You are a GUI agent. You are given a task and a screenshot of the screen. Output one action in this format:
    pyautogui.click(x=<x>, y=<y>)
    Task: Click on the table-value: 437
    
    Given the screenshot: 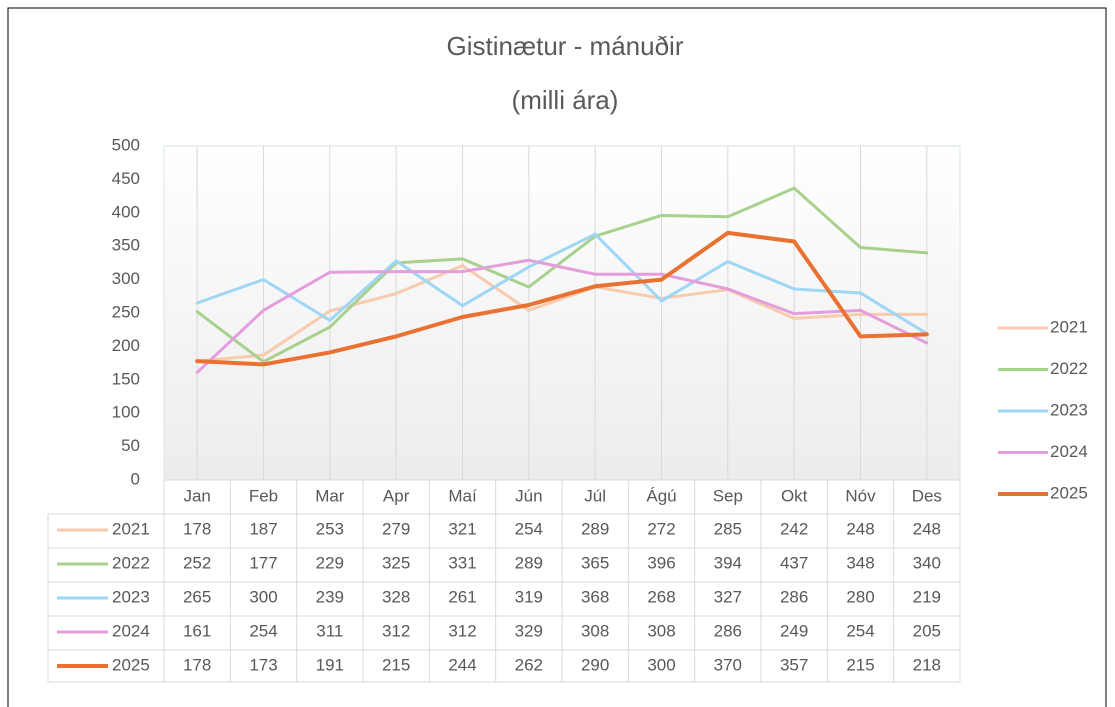 What is the action you would take?
    pyautogui.click(x=794, y=562)
    